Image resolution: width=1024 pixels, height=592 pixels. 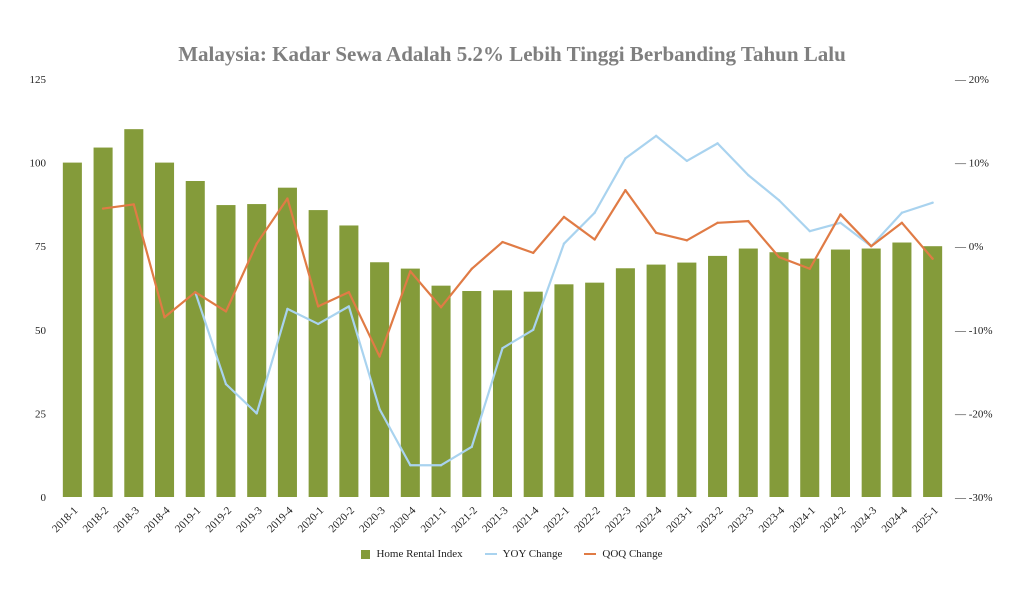 What do you see at coordinates (341, 520) in the screenshot?
I see `x-tick-label-2020-2: 2020-2` at bounding box center [341, 520].